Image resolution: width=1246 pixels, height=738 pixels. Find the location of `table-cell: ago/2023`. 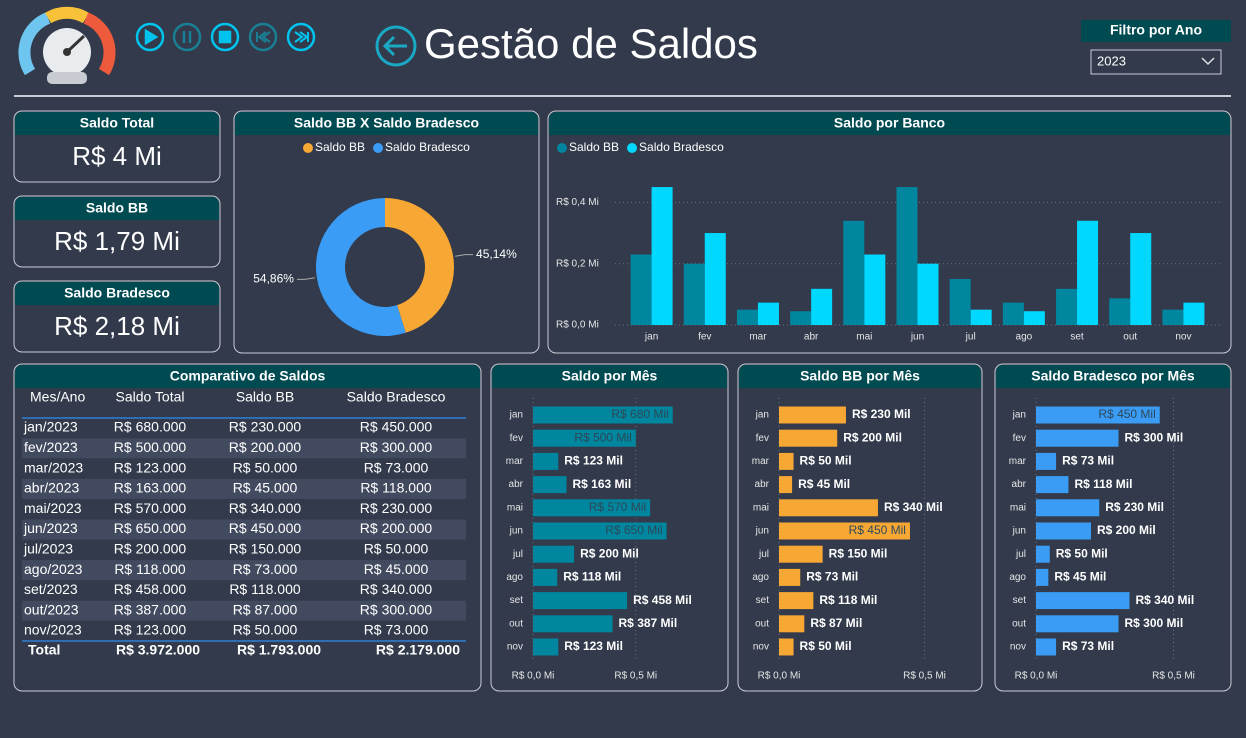

table-cell: ago/2023 is located at coordinates (53, 569).